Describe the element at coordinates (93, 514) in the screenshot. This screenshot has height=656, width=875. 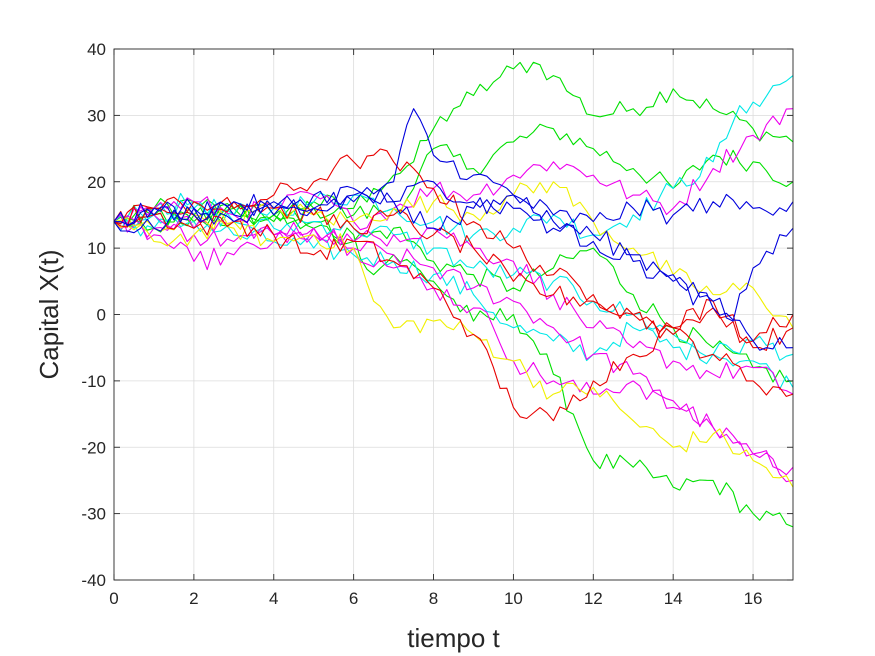
I see `y-tick-label: -30` at that location.